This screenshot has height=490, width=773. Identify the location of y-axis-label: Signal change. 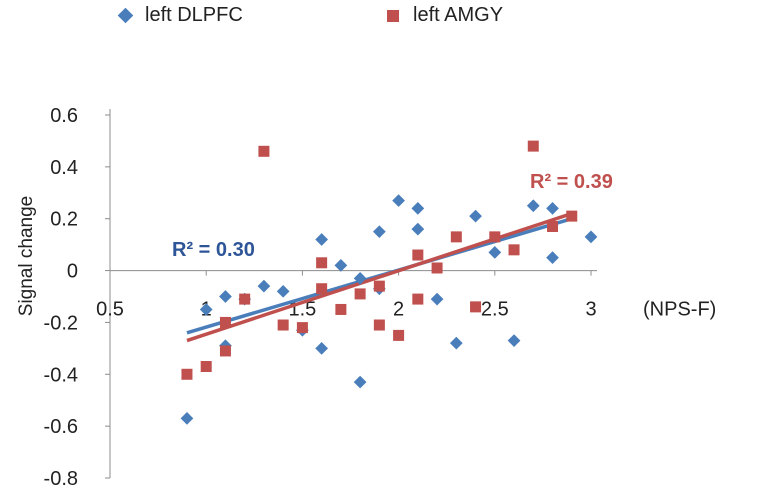
(26, 256).